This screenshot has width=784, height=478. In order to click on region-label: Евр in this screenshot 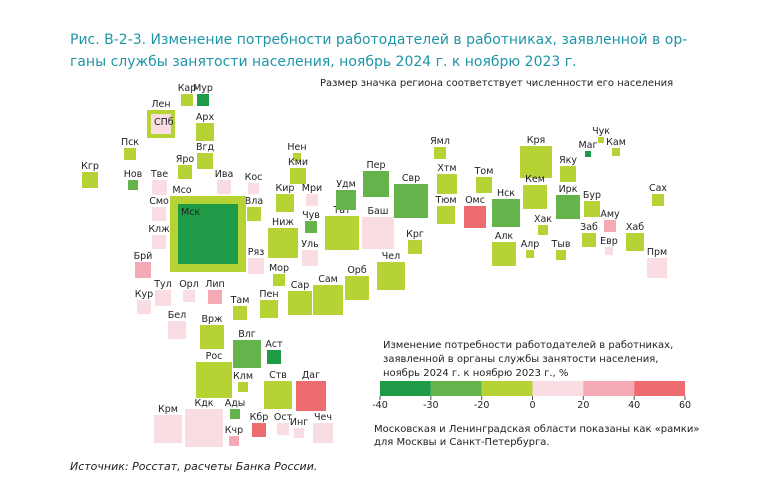, I will do `click(609, 241)`.